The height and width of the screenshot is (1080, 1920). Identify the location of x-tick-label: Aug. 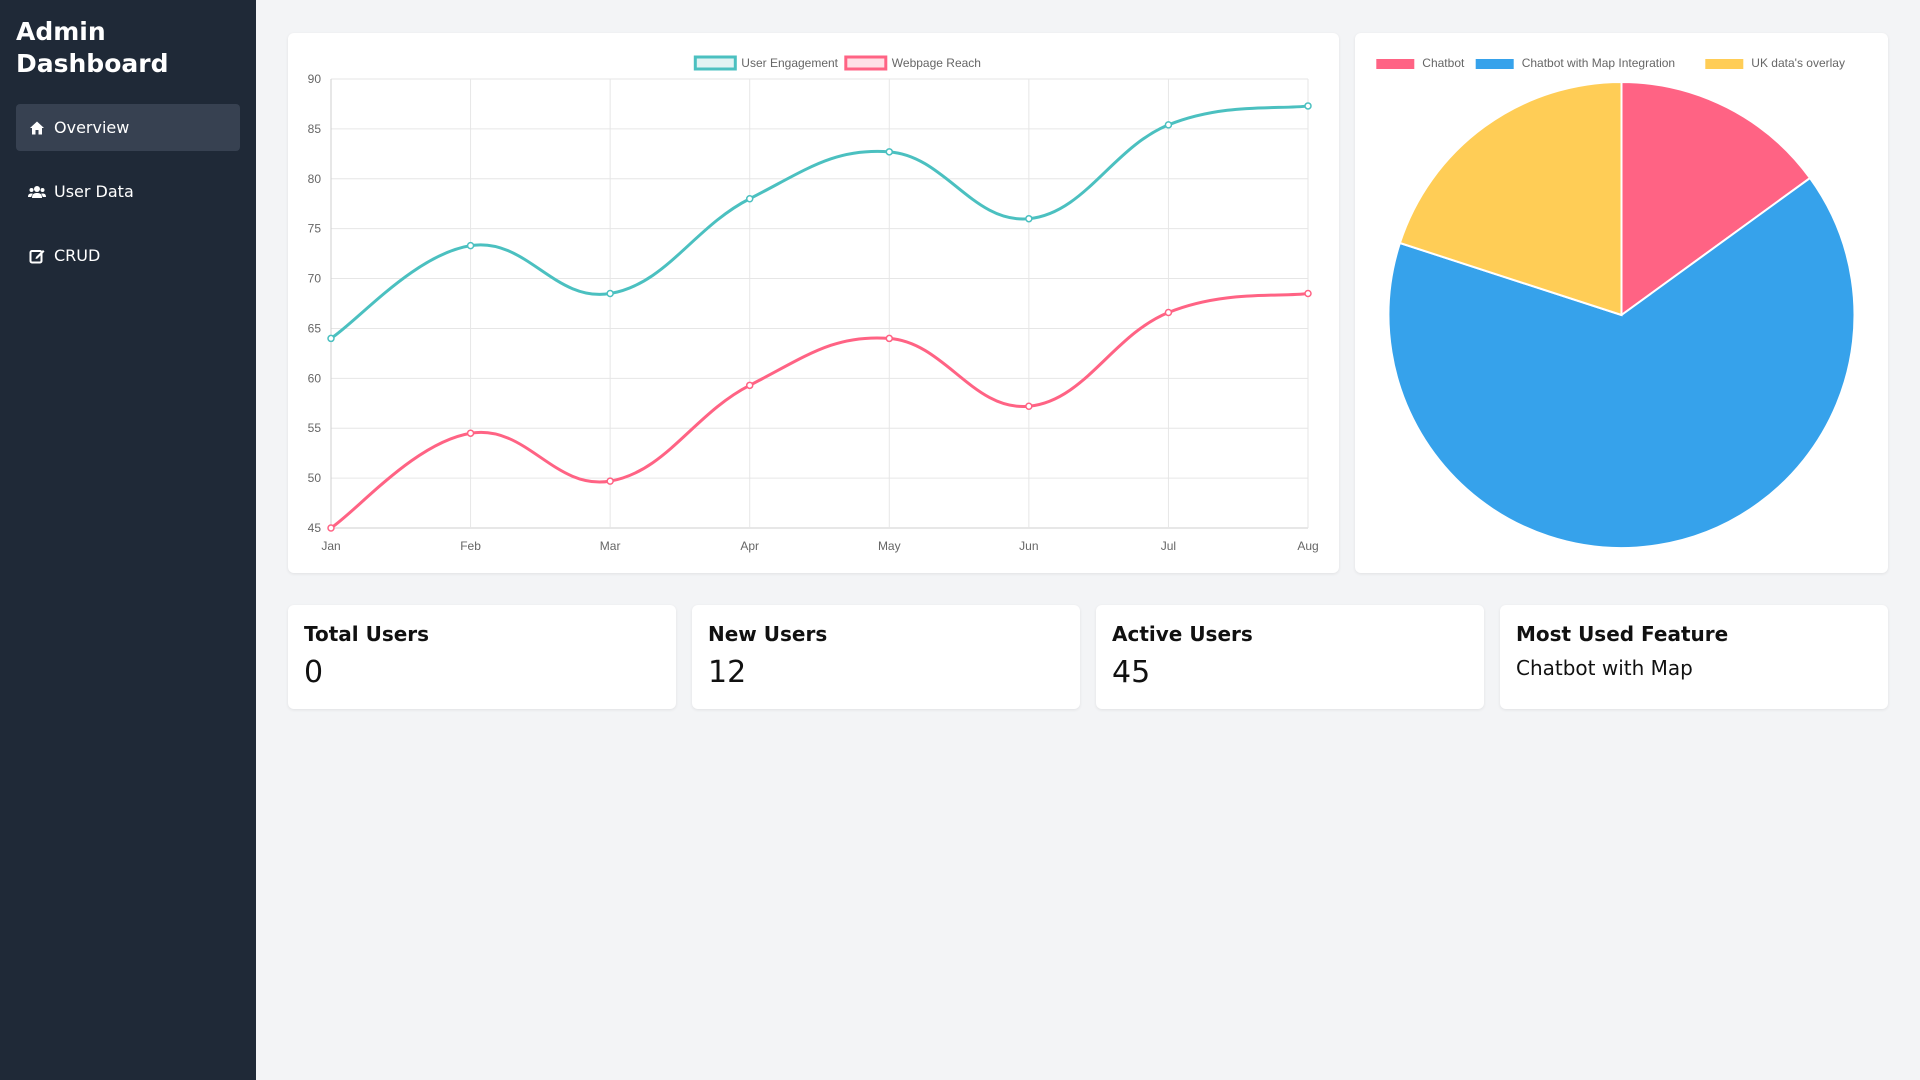
(1307, 546).